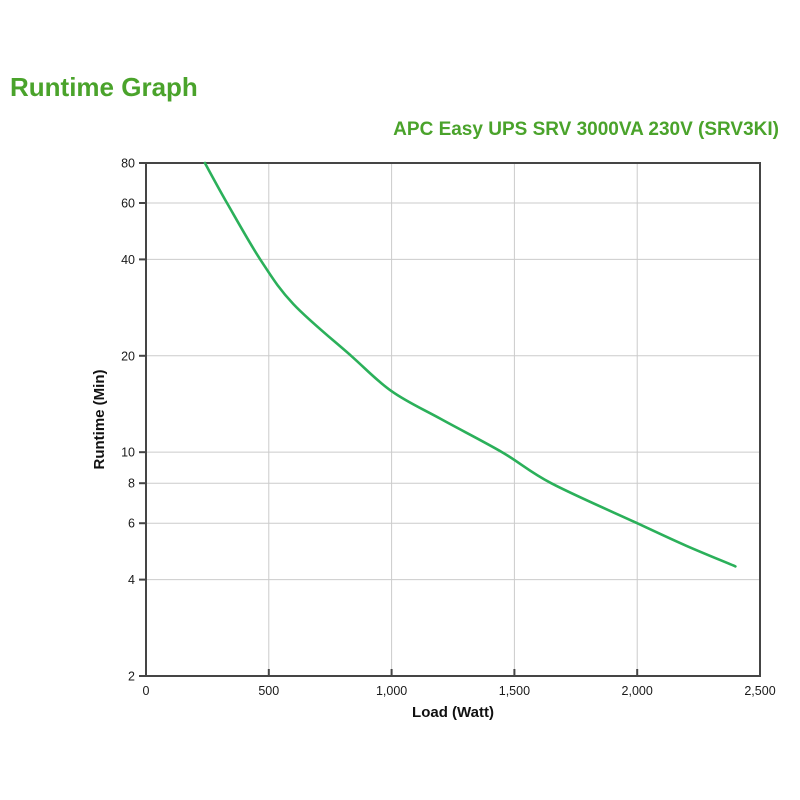 Image resolution: width=800 pixels, height=800 pixels. I want to click on y-tick-label: 6, so click(131, 524).